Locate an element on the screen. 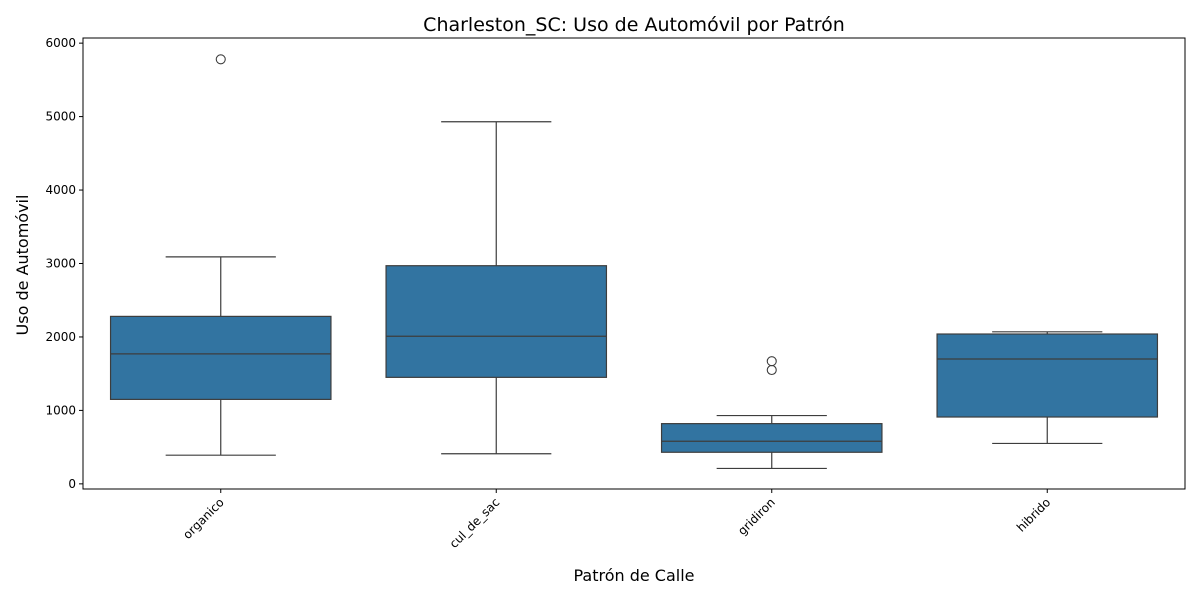 This screenshot has height=600, width=1200. y-axis-label: Uso de Automóvil is located at coordinates (22, 265).